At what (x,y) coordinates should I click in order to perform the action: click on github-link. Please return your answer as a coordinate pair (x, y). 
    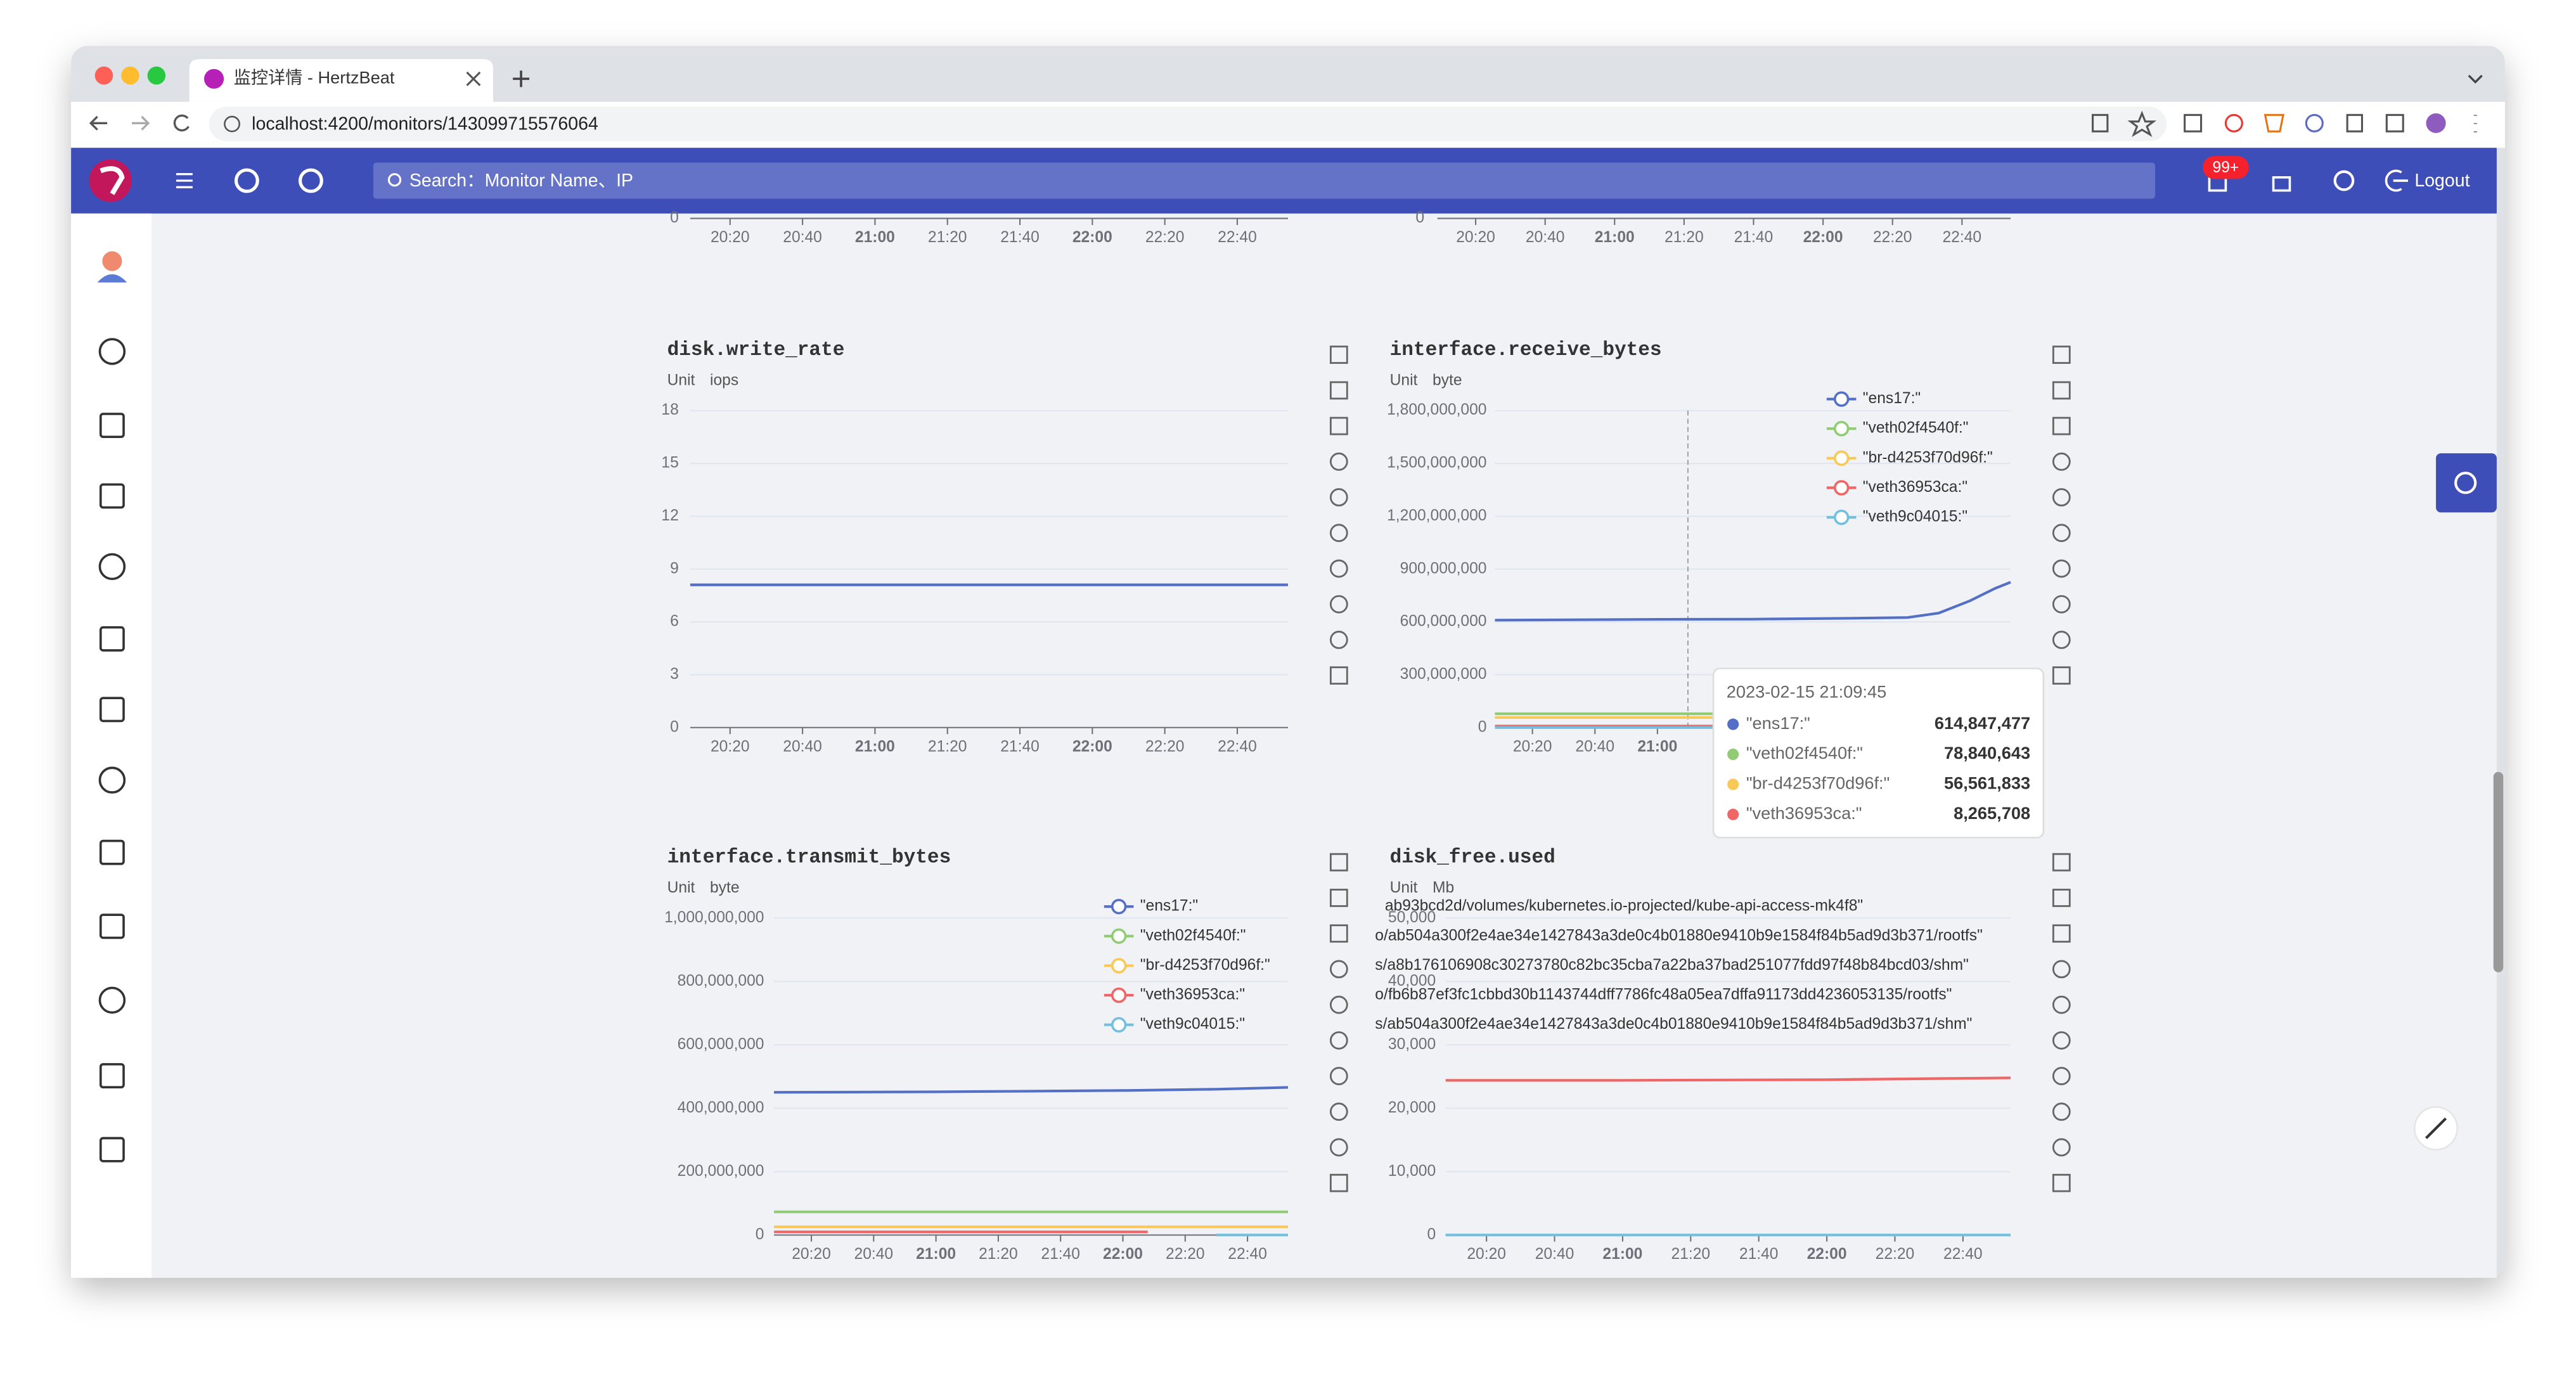
    Looking at the image, I should click on (246, 180).